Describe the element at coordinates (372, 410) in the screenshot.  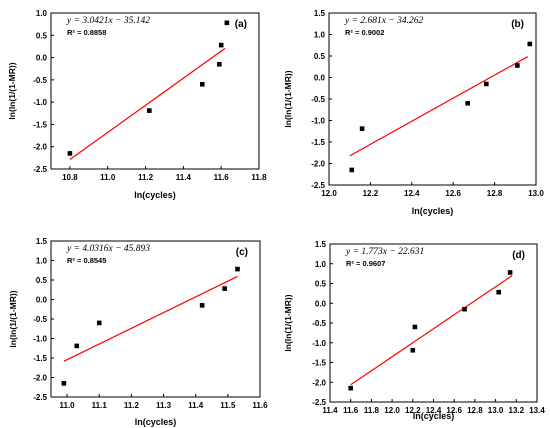
I see `x-tick-label: 11.8` at that location.